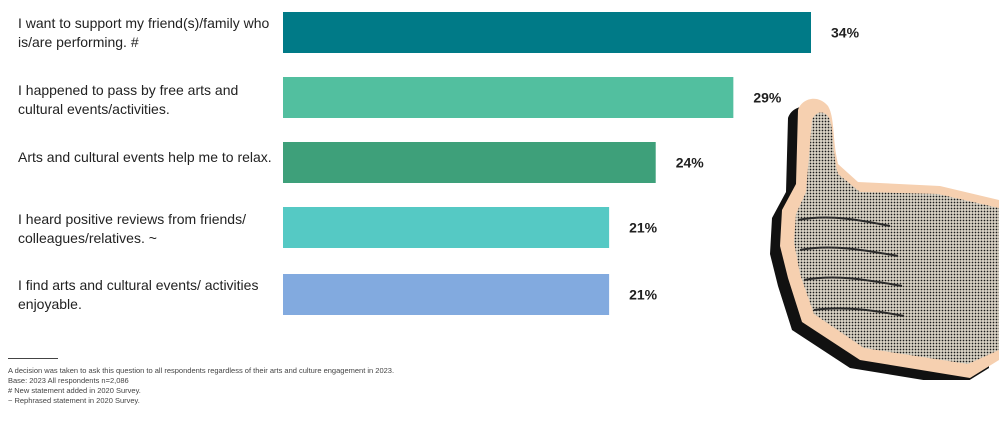  I want to click on footnote-base: Base: 2023 All respondents n=2,086, so click(68, 380).